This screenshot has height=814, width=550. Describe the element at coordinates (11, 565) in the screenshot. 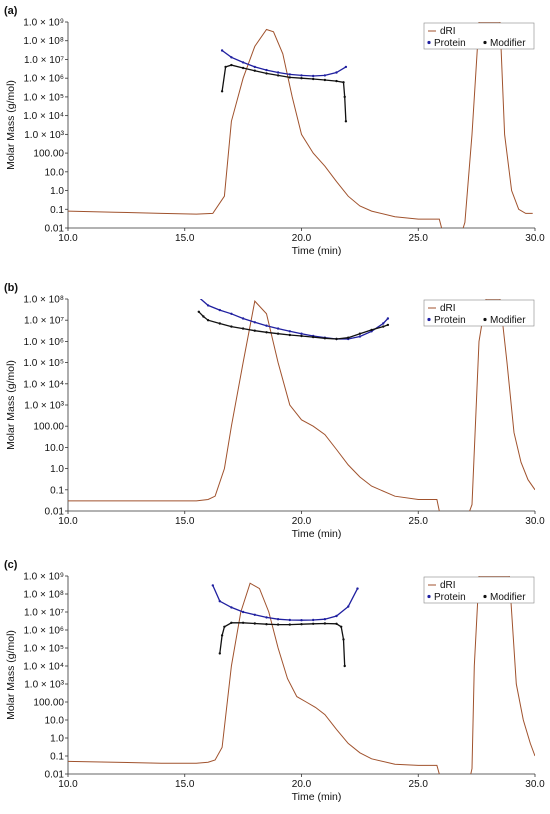

I see `panel-label: (c)` at that location.